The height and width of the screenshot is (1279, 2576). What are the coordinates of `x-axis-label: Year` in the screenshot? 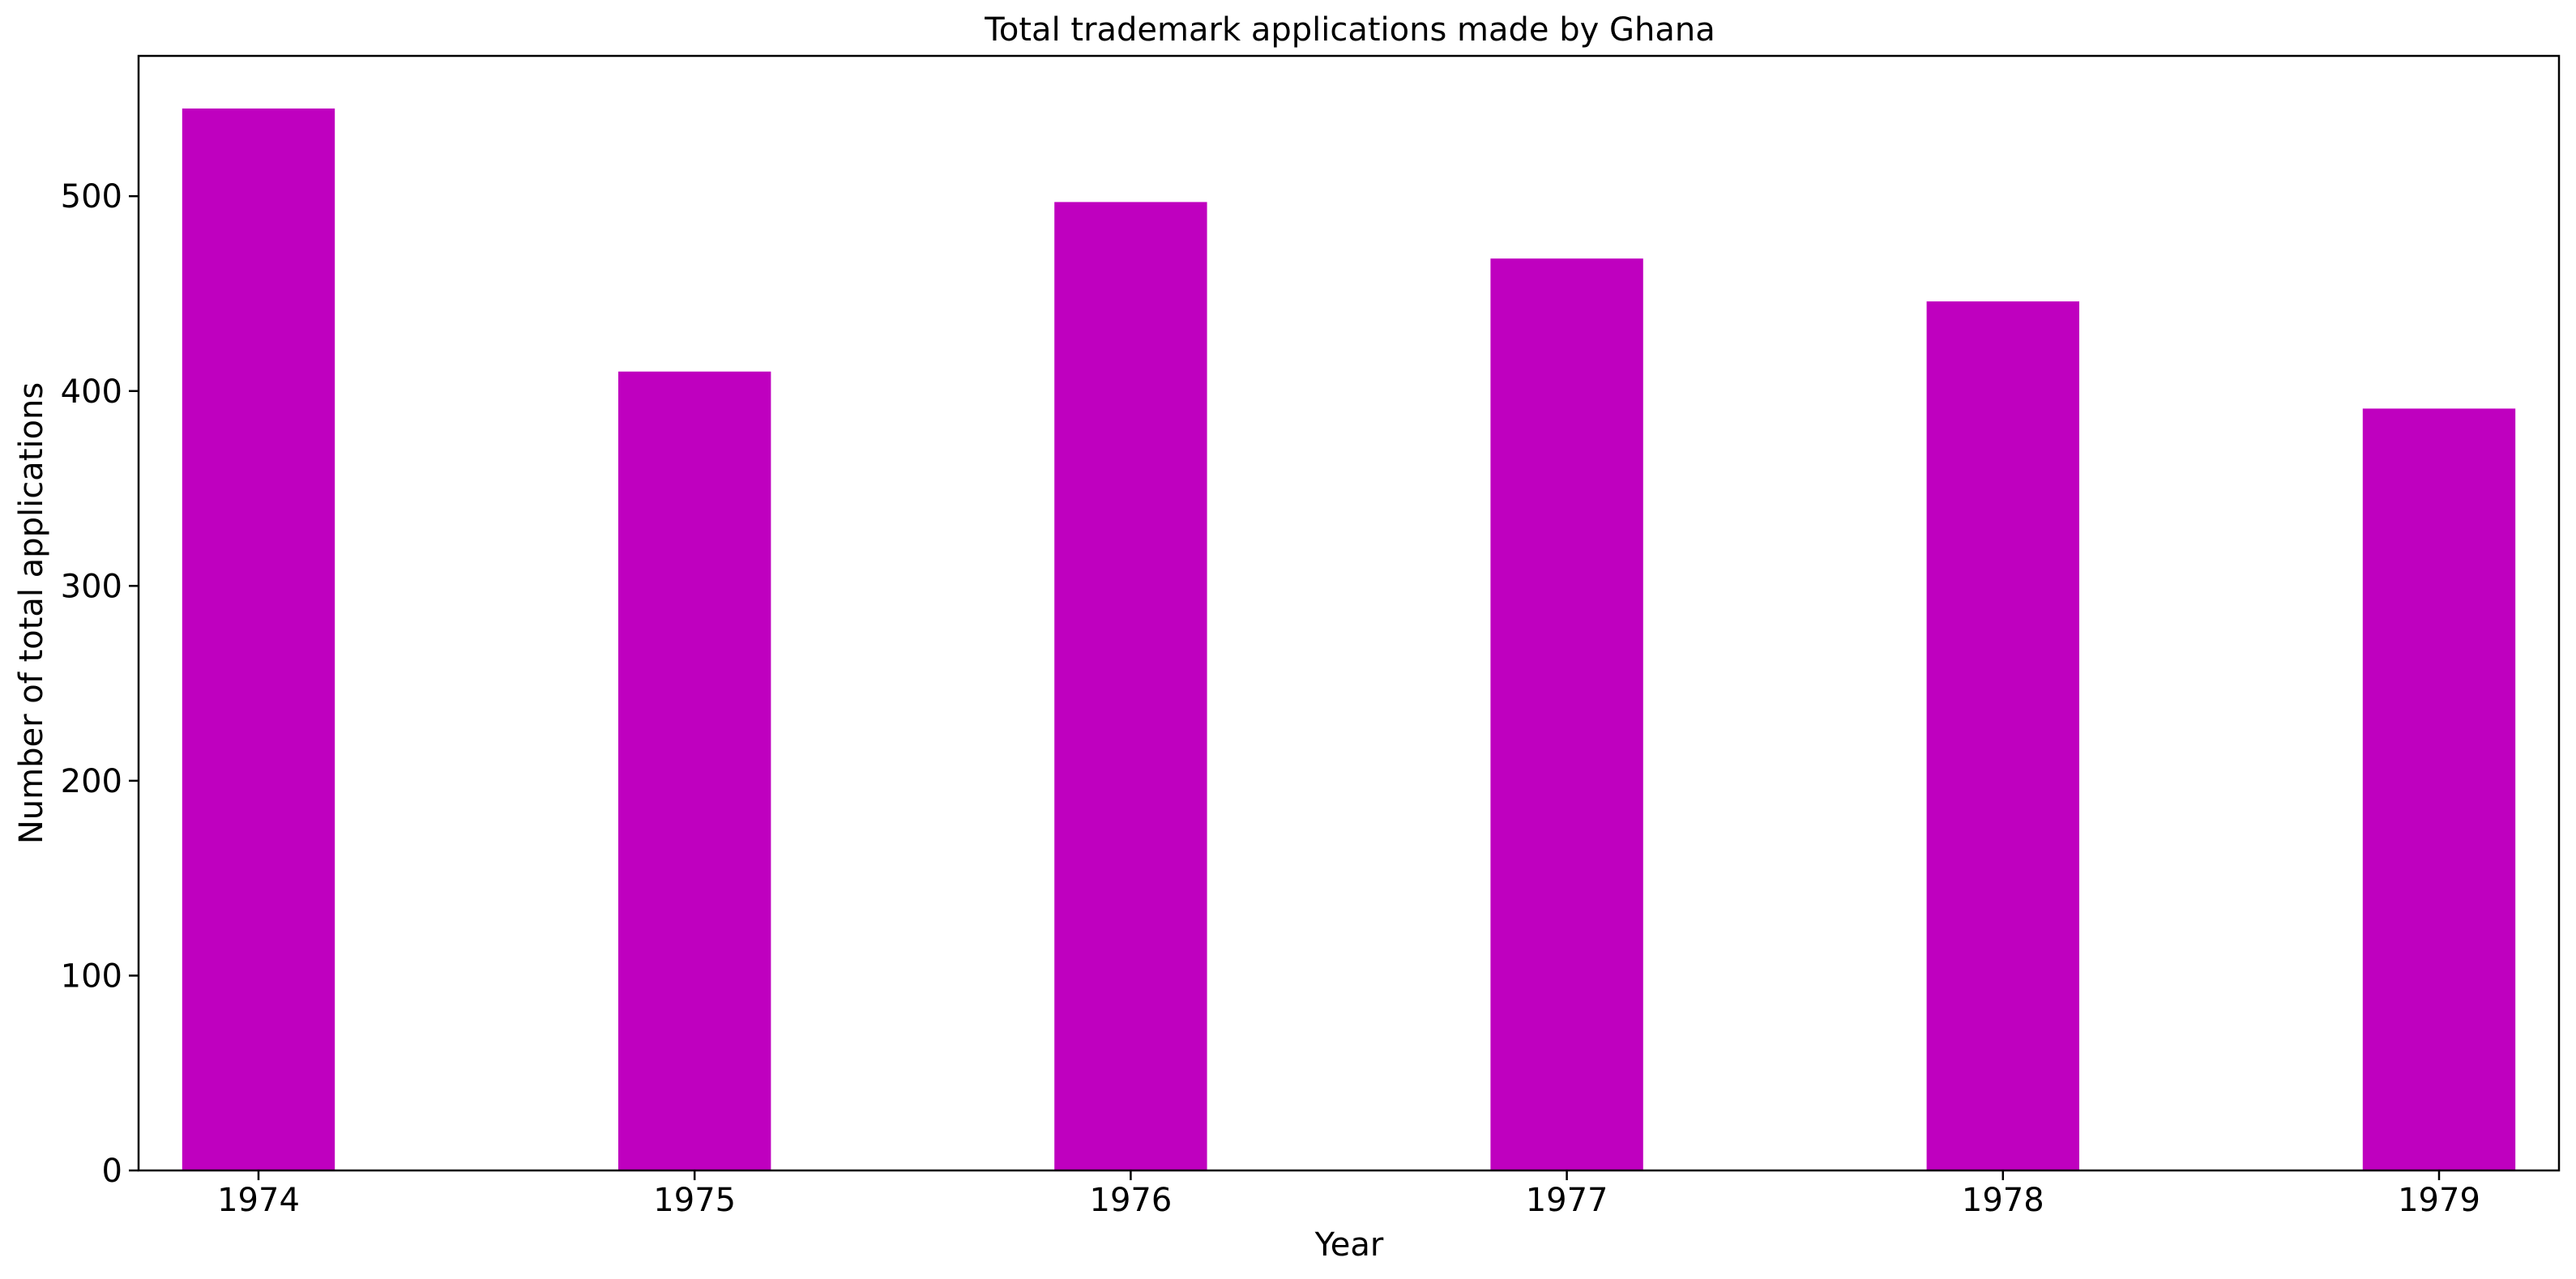 It's located at (1349, 1245).